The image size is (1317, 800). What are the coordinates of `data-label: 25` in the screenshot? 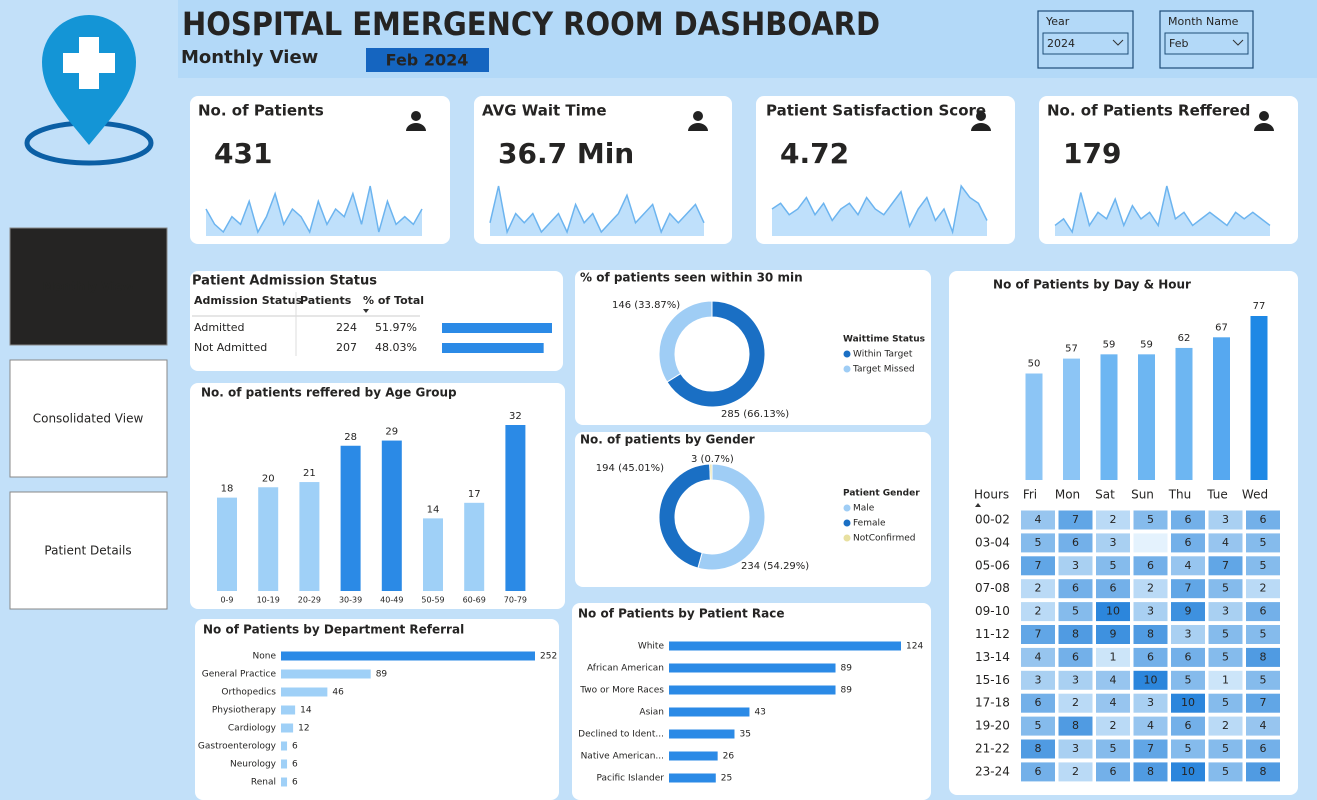 It's located at (726, 779).